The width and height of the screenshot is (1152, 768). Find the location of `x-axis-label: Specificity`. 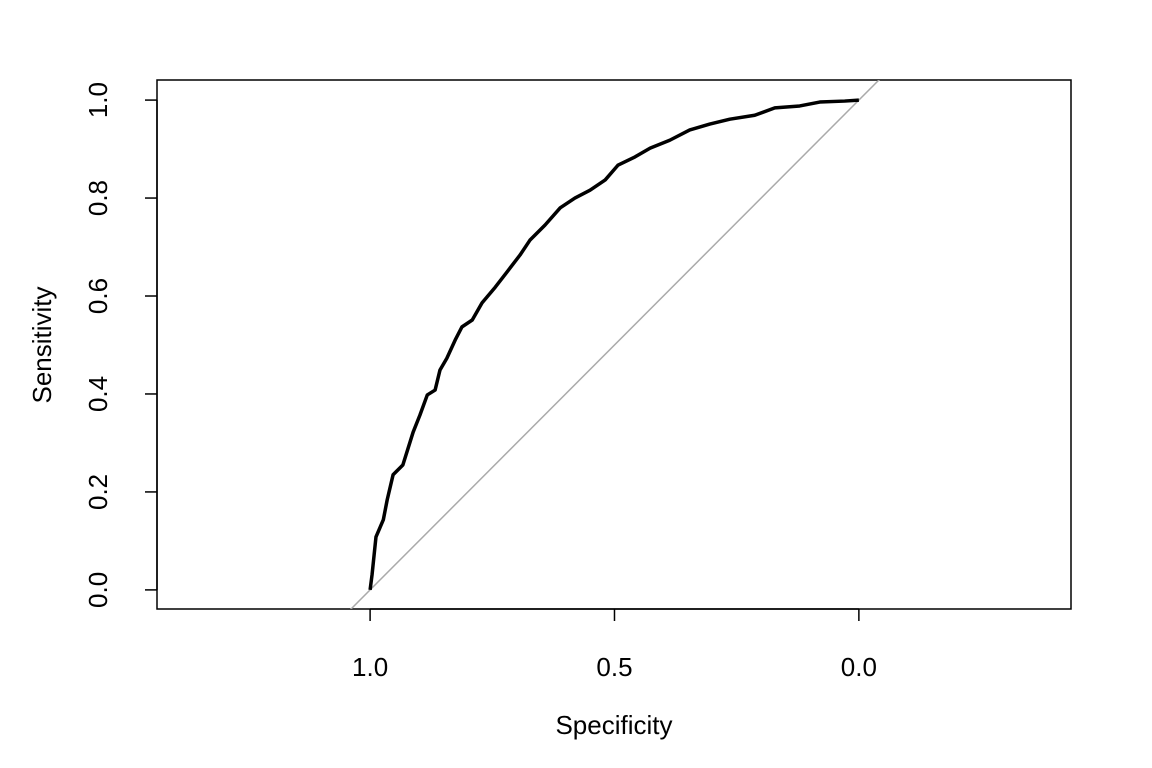

x-axis-label: Specificity is located at coordinates (613, 725).